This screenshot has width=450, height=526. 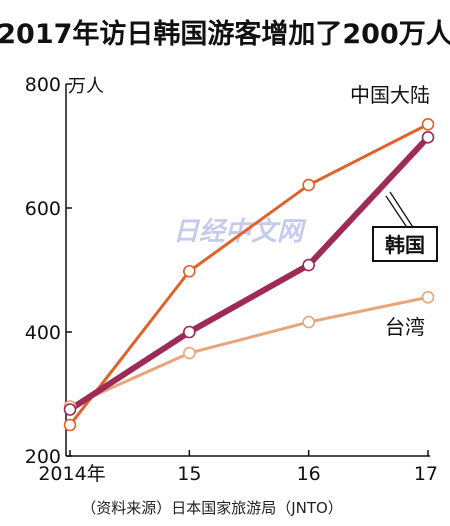 I want to click on x-tick-label: 2014年, so click(x=71, y=474).